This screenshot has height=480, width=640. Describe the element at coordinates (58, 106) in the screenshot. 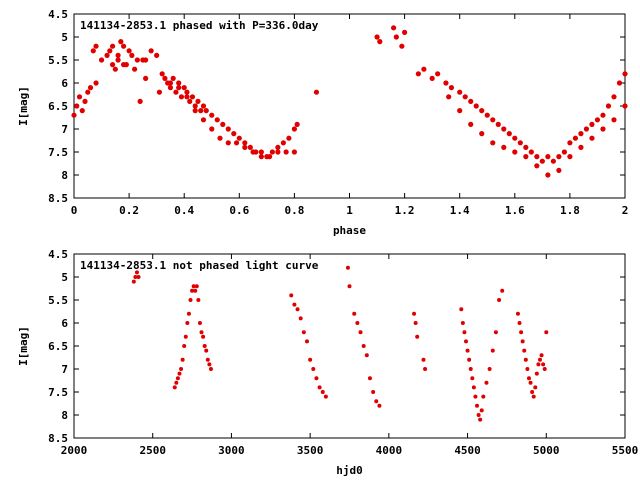

I see `y-tick-label: 6.5` at that location.